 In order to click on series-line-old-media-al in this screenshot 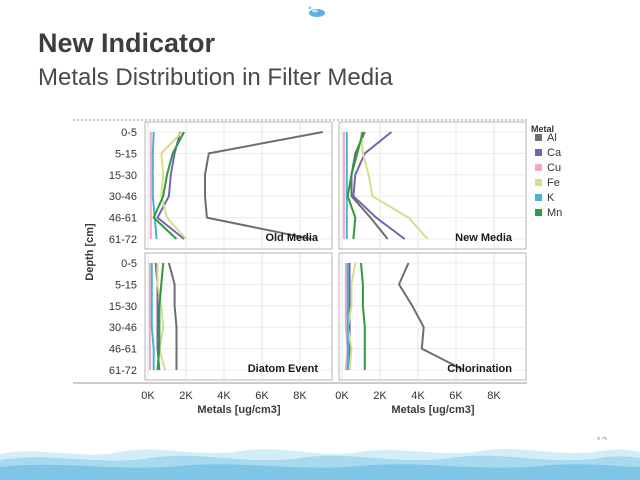, I will do `click(263, 185)`.